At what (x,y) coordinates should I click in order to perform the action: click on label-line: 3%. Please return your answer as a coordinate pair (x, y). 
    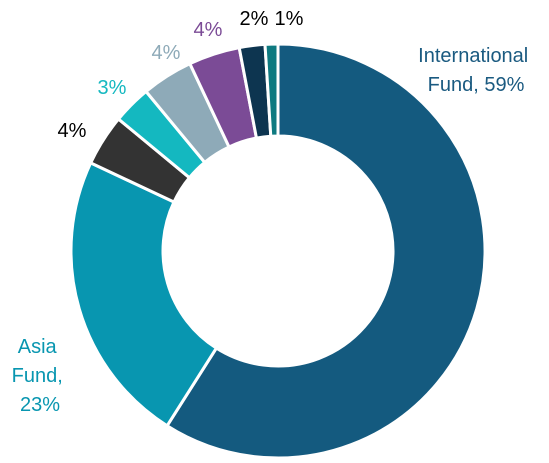
    Looking at the image, I should click on (112, 88).